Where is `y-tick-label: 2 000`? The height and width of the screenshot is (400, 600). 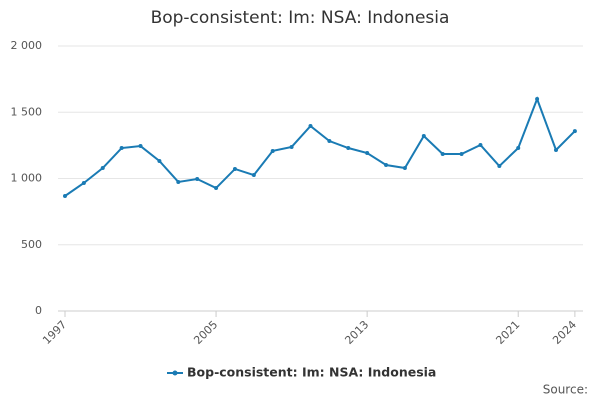
y-tick-label: 2 000 is located at coordinates (27, 45).